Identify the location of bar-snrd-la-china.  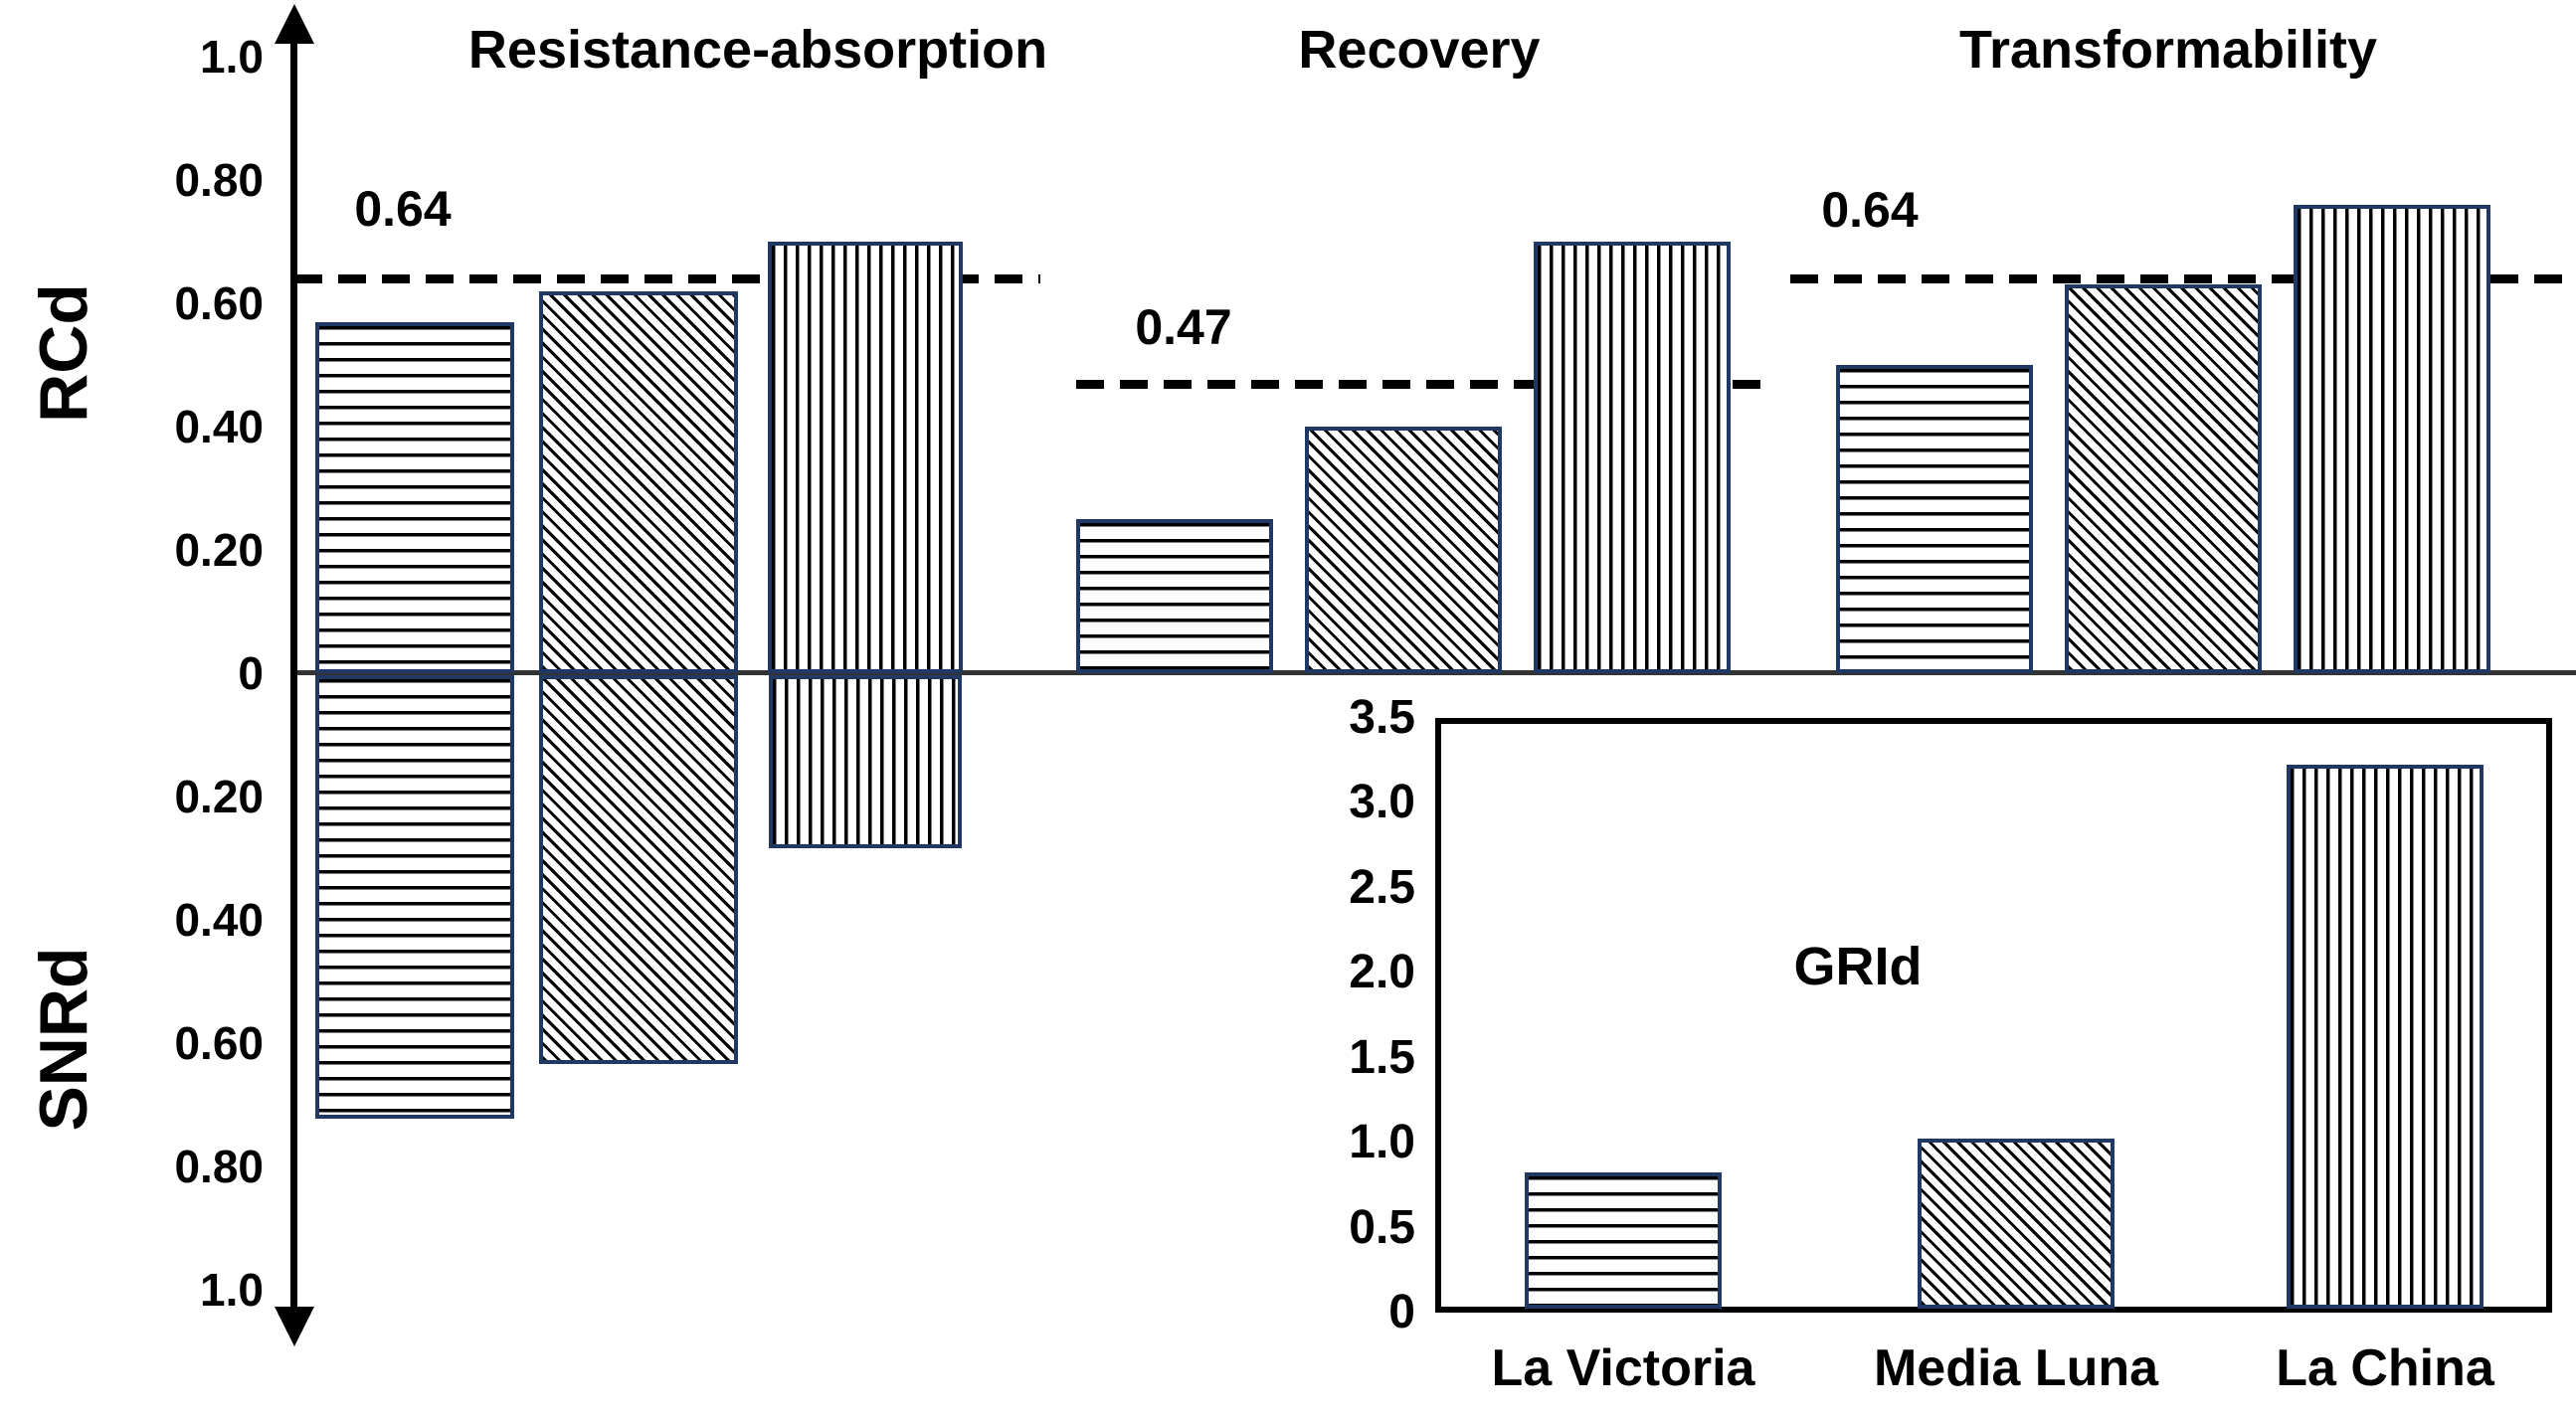
(865, 761).